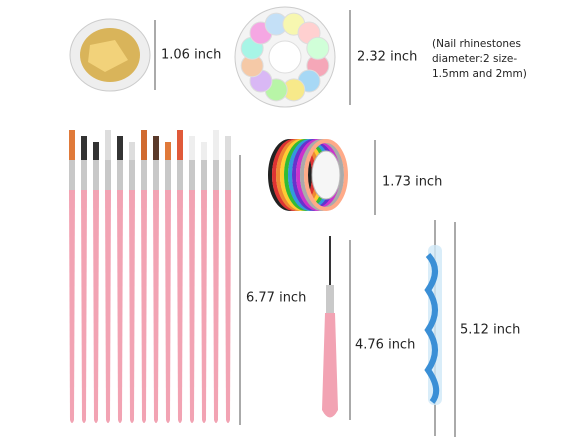 The width and height of the screenshot is (588, 441). Describe the element at coordinates (412, 182) in the screenshot. I see `dimension-label: 1.73 inch` at that location.